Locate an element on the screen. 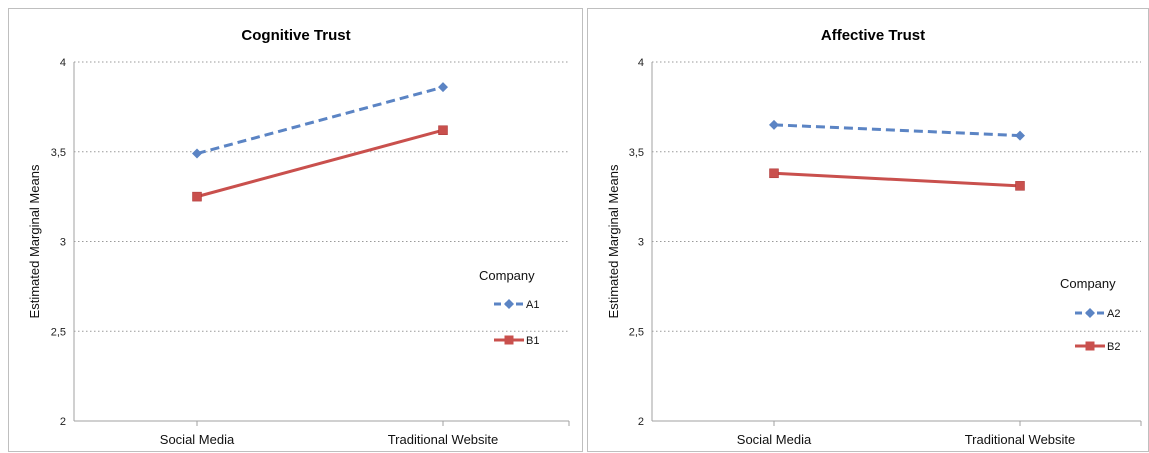  series-line-B1 is located at coordinates (320, 163).